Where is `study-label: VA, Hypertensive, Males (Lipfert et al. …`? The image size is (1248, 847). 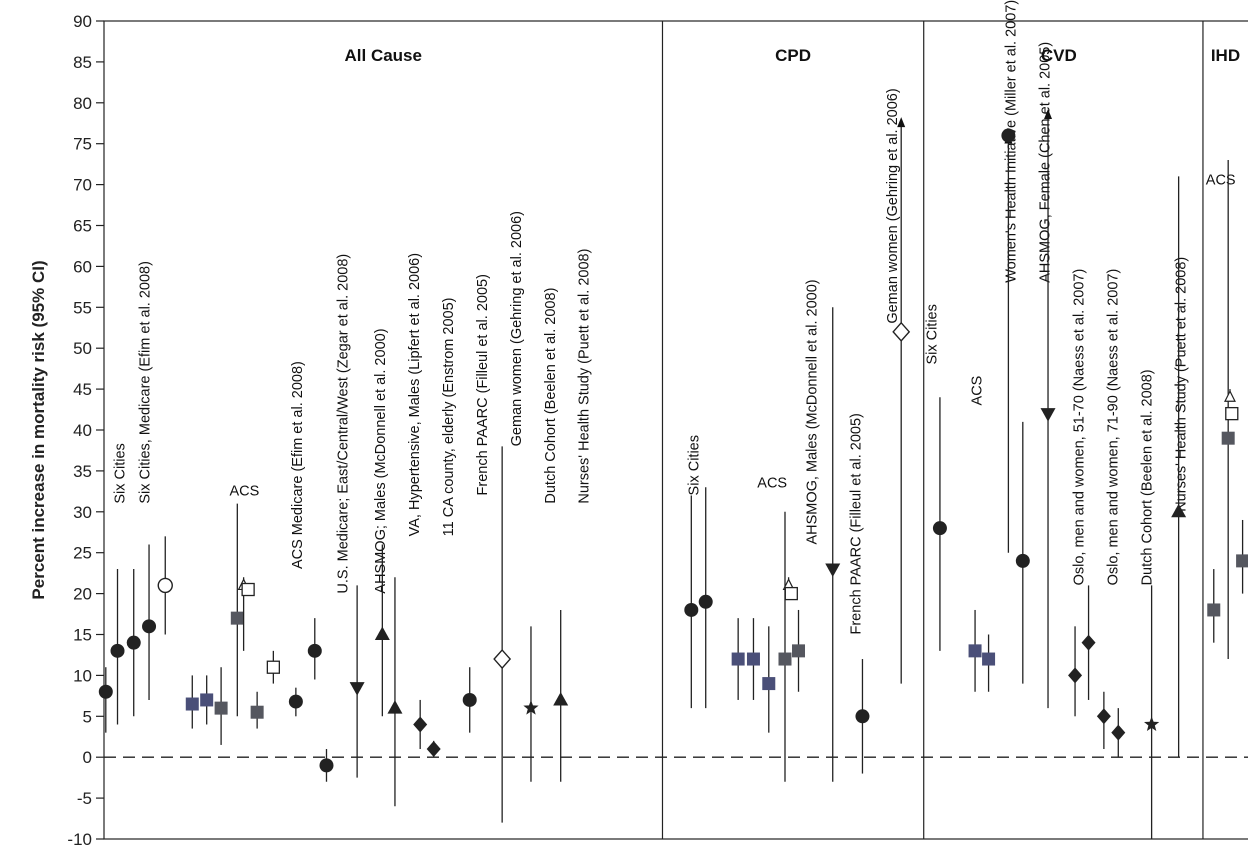 study-label: VA, Hypertensive, Males (Lipfert et al. … is located at coordinates (415, 394).